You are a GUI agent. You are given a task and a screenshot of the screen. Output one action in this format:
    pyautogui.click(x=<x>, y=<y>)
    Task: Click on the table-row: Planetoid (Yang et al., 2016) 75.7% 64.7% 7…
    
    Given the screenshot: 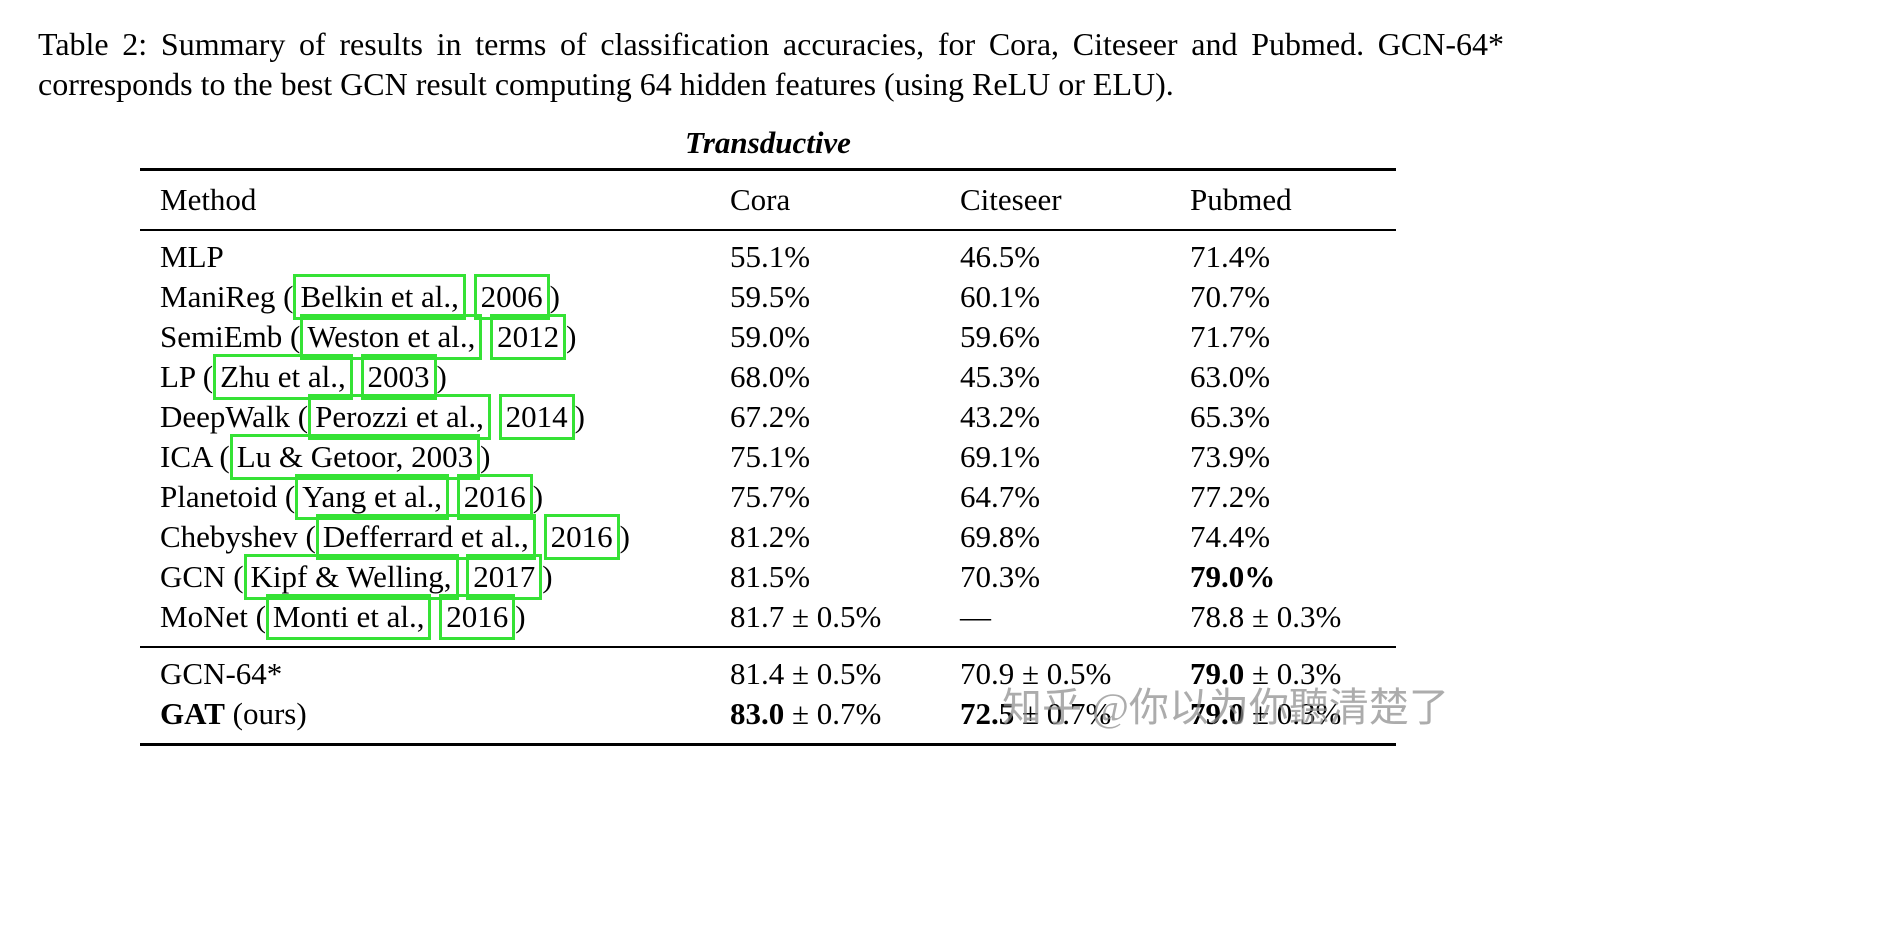 What is the action you would take?
    pyautogui.click(x=768, y=497)
    